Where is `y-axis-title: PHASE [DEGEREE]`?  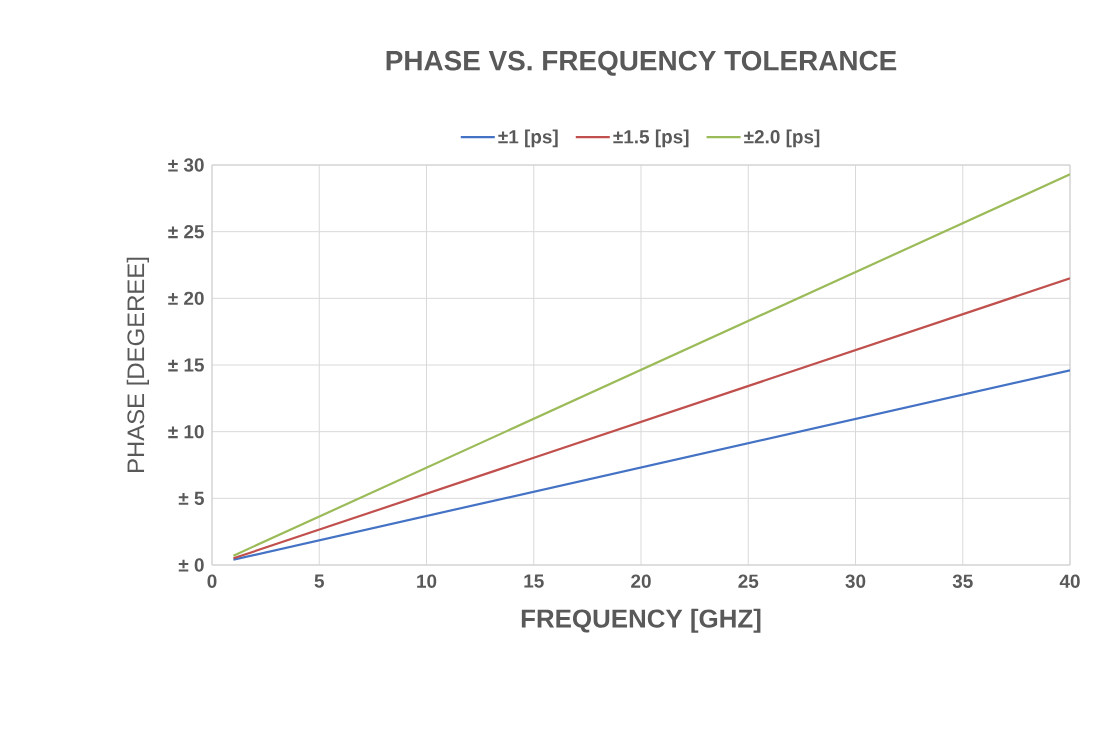 y-axis-title: PHASE [DEGEREE] is located at coordinates (138, 364).